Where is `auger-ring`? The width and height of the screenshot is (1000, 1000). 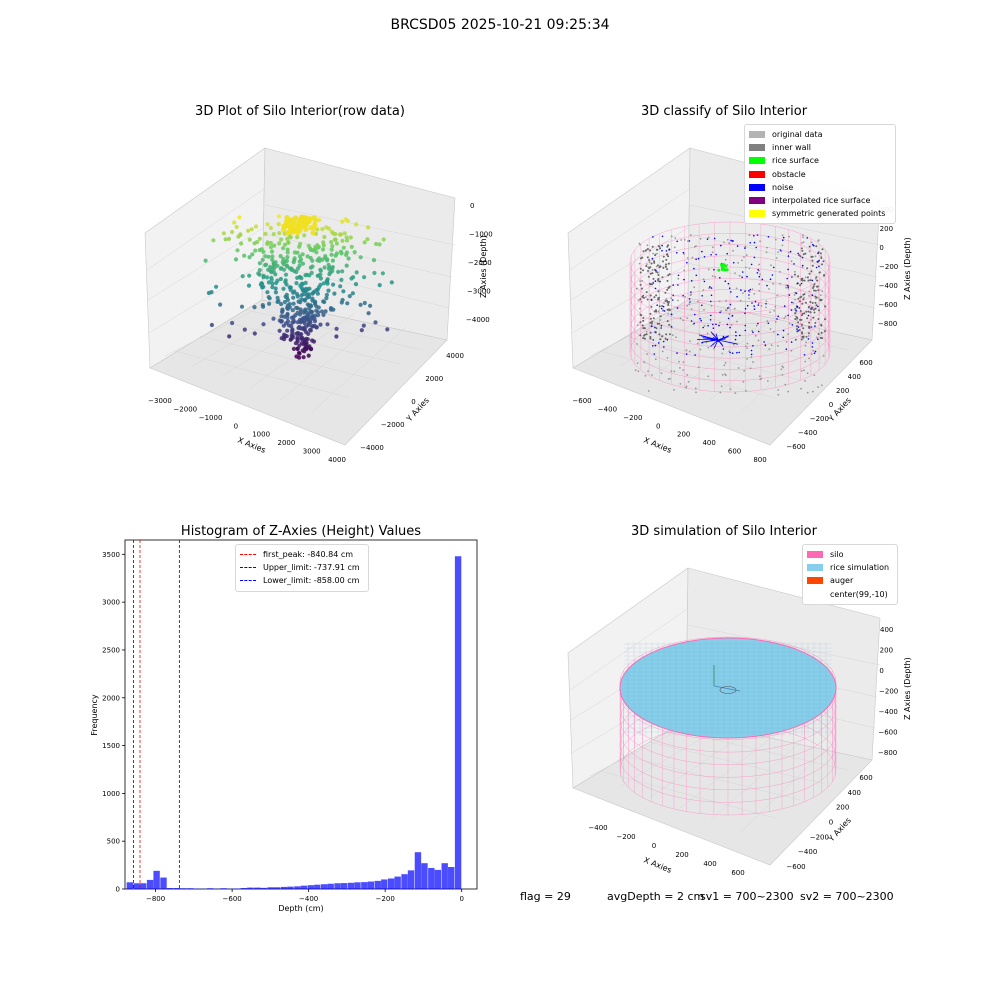 auger-ring is located at coordinates (728, 690).